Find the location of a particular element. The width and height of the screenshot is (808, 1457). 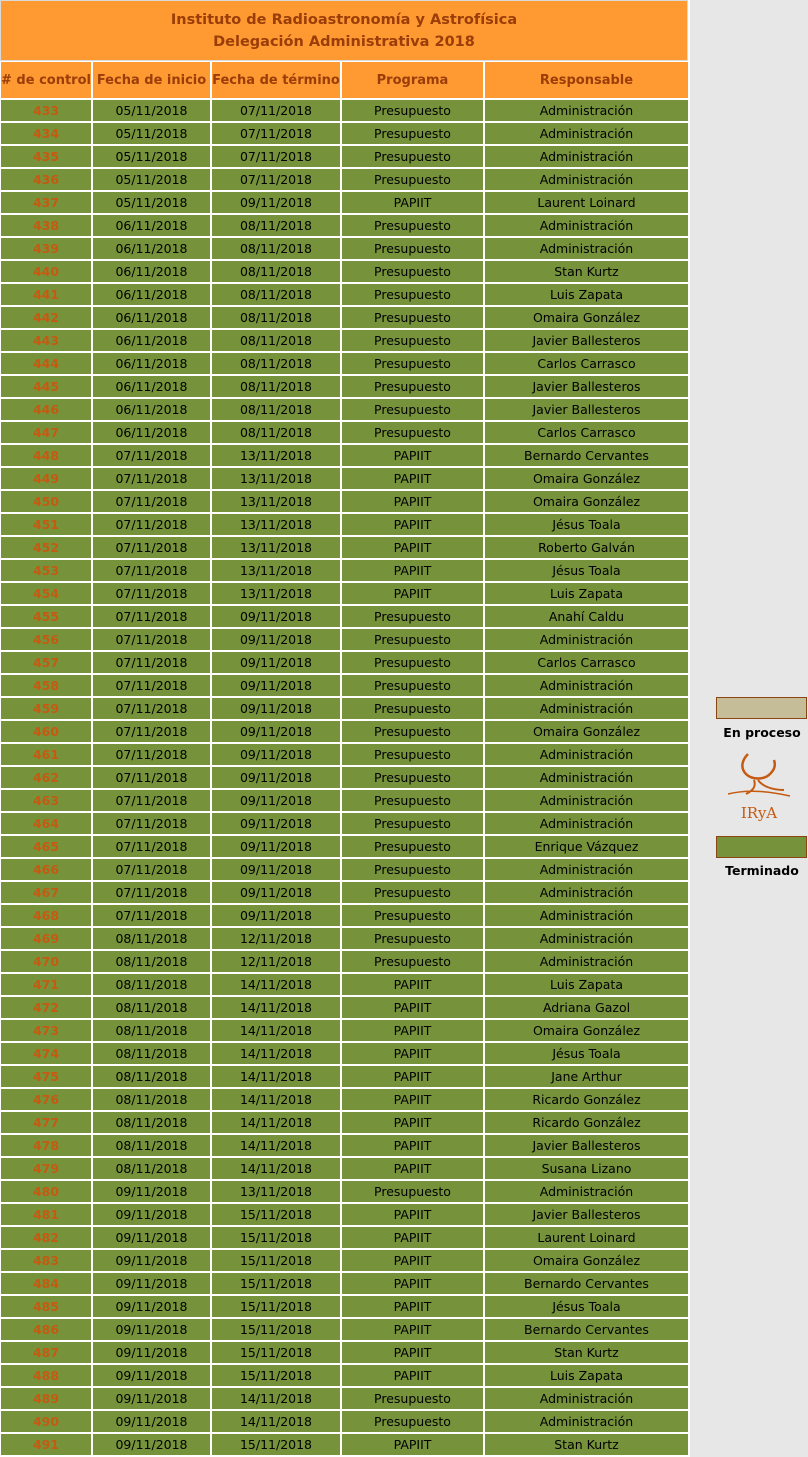

control-number-cell: 439 is located at coordinates (46, 248).